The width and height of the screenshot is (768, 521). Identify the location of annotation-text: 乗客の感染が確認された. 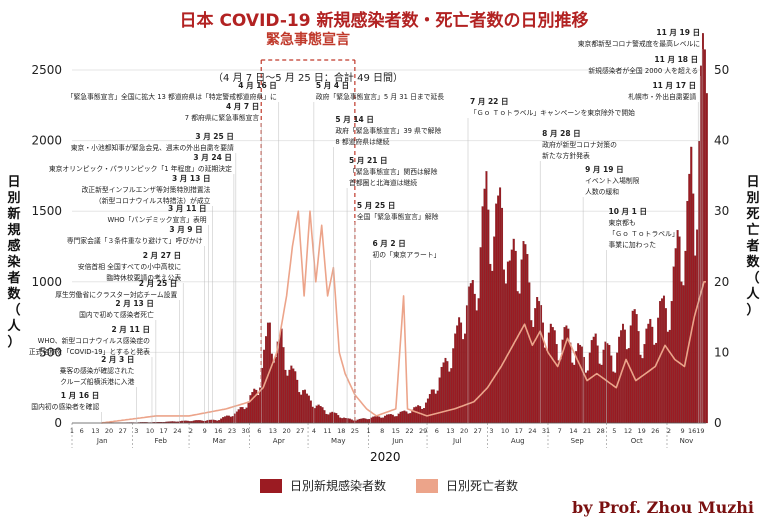
(97, 370).